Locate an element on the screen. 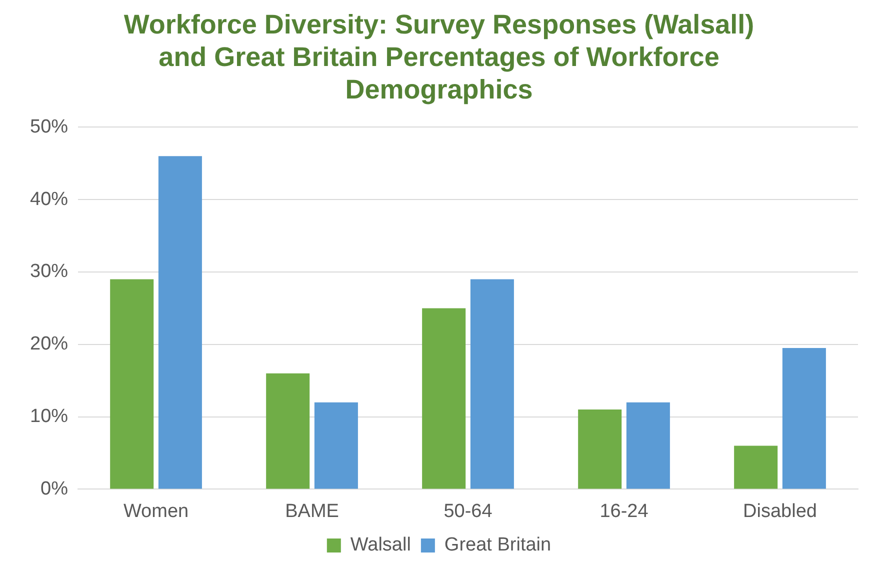 This screenshot has width=883, height=575. y-tick-label: 30% is located at coordinates (49, 271).